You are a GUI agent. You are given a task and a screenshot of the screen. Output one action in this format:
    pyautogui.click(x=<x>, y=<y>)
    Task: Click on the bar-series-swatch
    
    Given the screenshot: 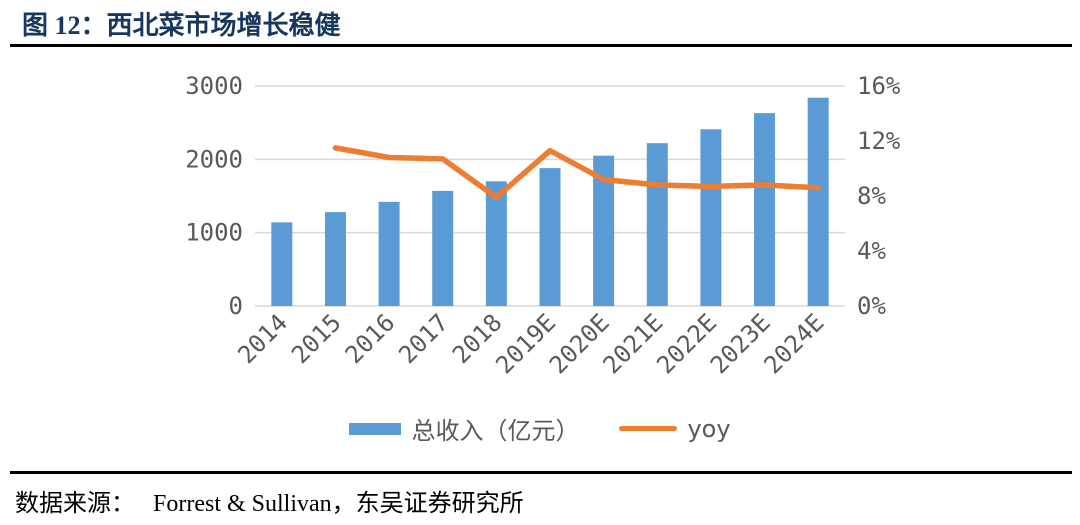 What is the action you would take?
    pyautogui.click(x=375, y=428)
    